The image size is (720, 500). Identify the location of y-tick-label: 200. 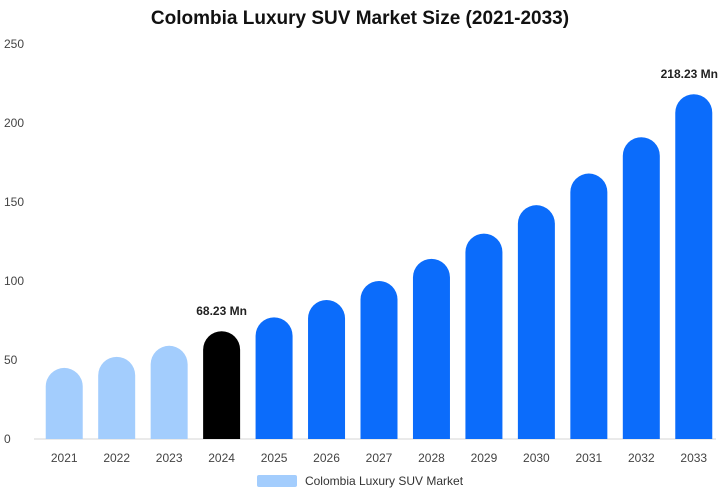
(14, 123).